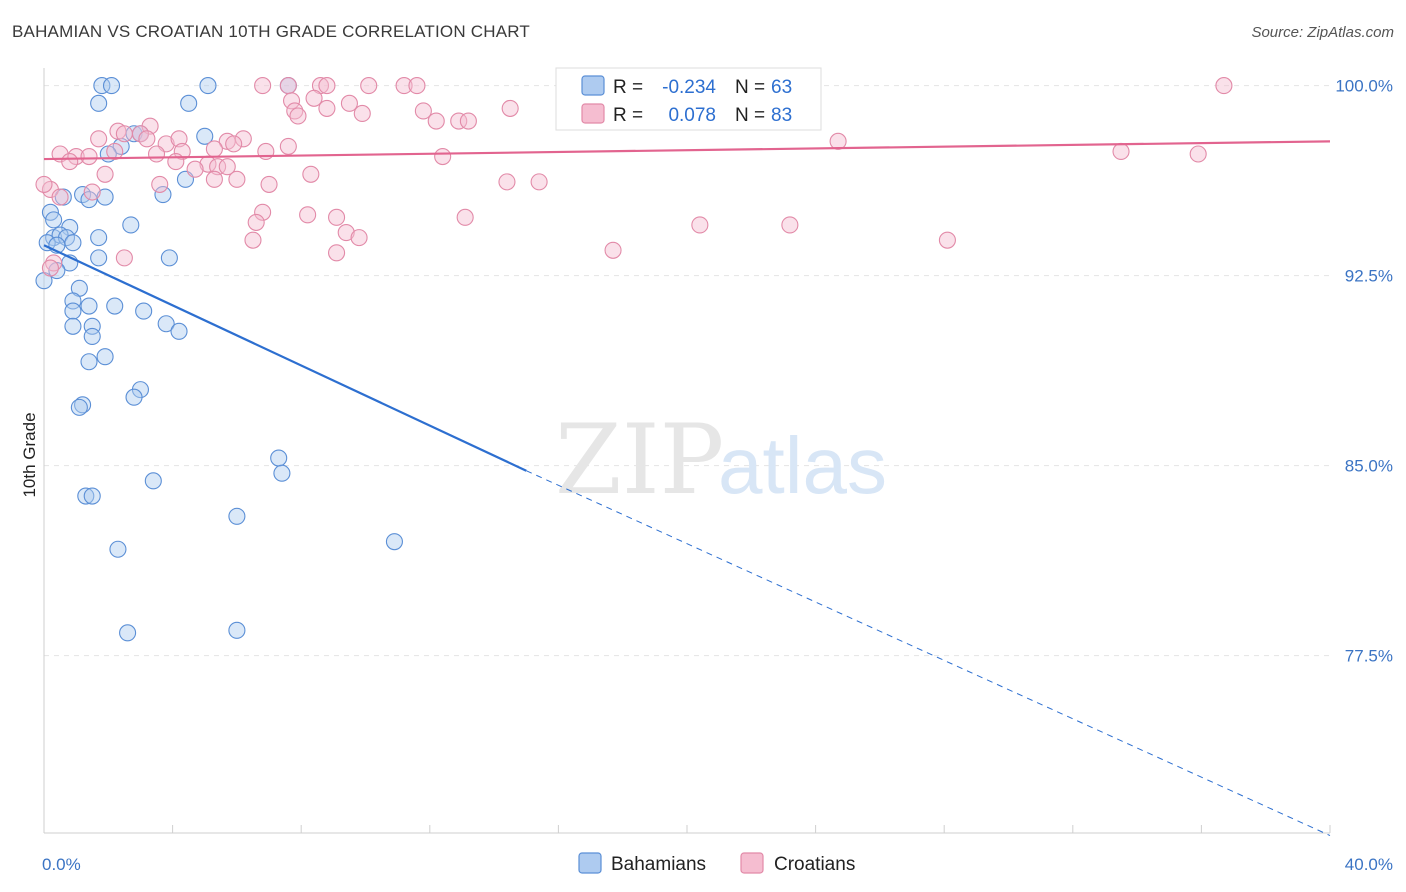 This screenshot has height=892, width=1406. I want to click on legend-n-label-2: N =, so click(750, 115).